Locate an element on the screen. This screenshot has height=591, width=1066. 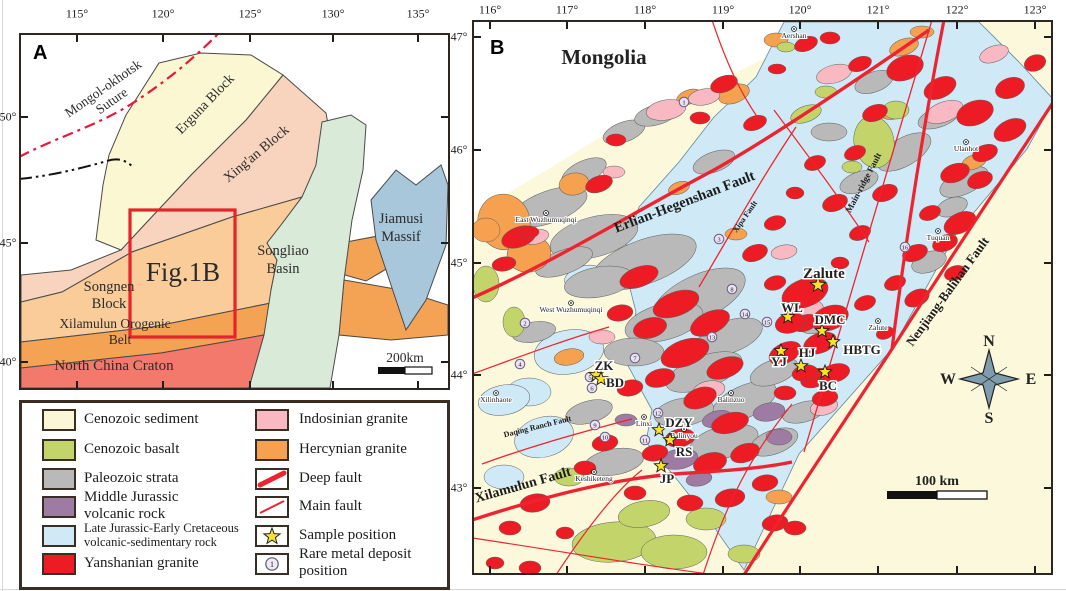
sample-marker-zk: ZK is located at coordinates (602, 369).